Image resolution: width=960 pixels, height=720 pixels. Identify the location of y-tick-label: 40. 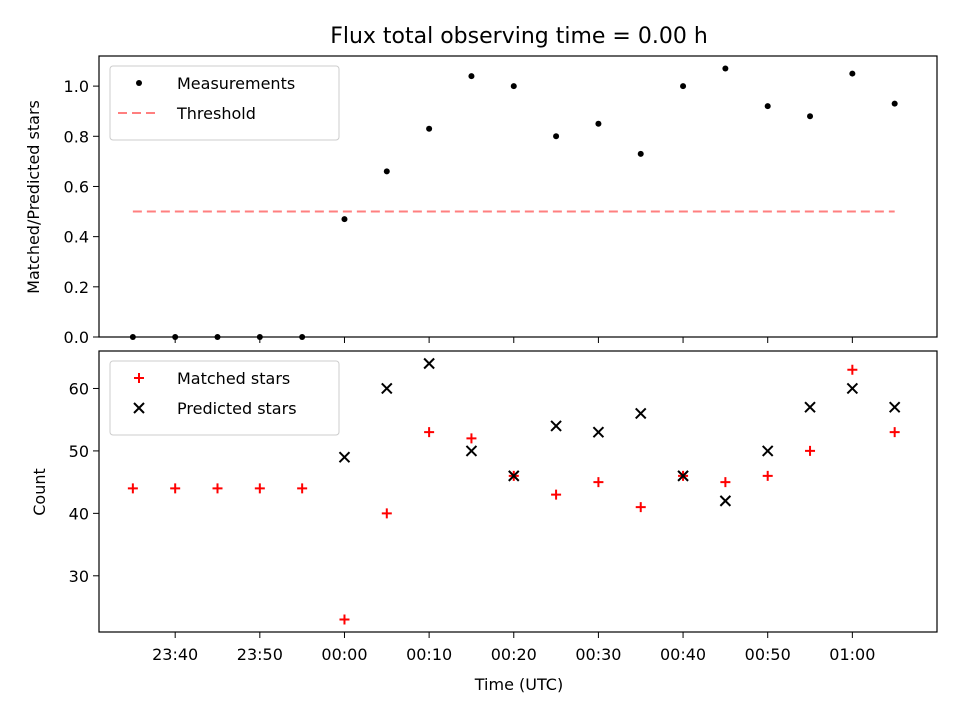
(79, 513).